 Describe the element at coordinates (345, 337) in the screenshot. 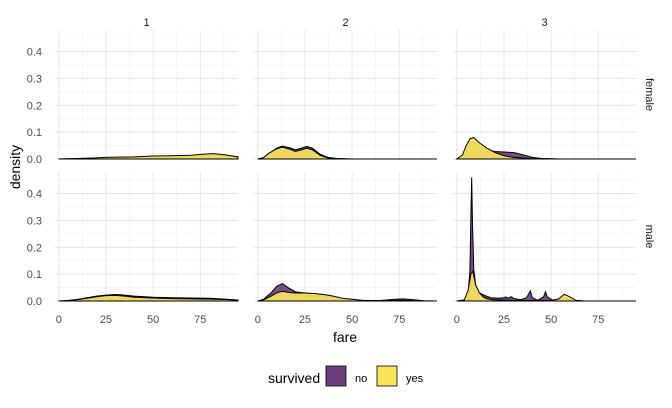

I see `x-axis-title: fare` at that location.